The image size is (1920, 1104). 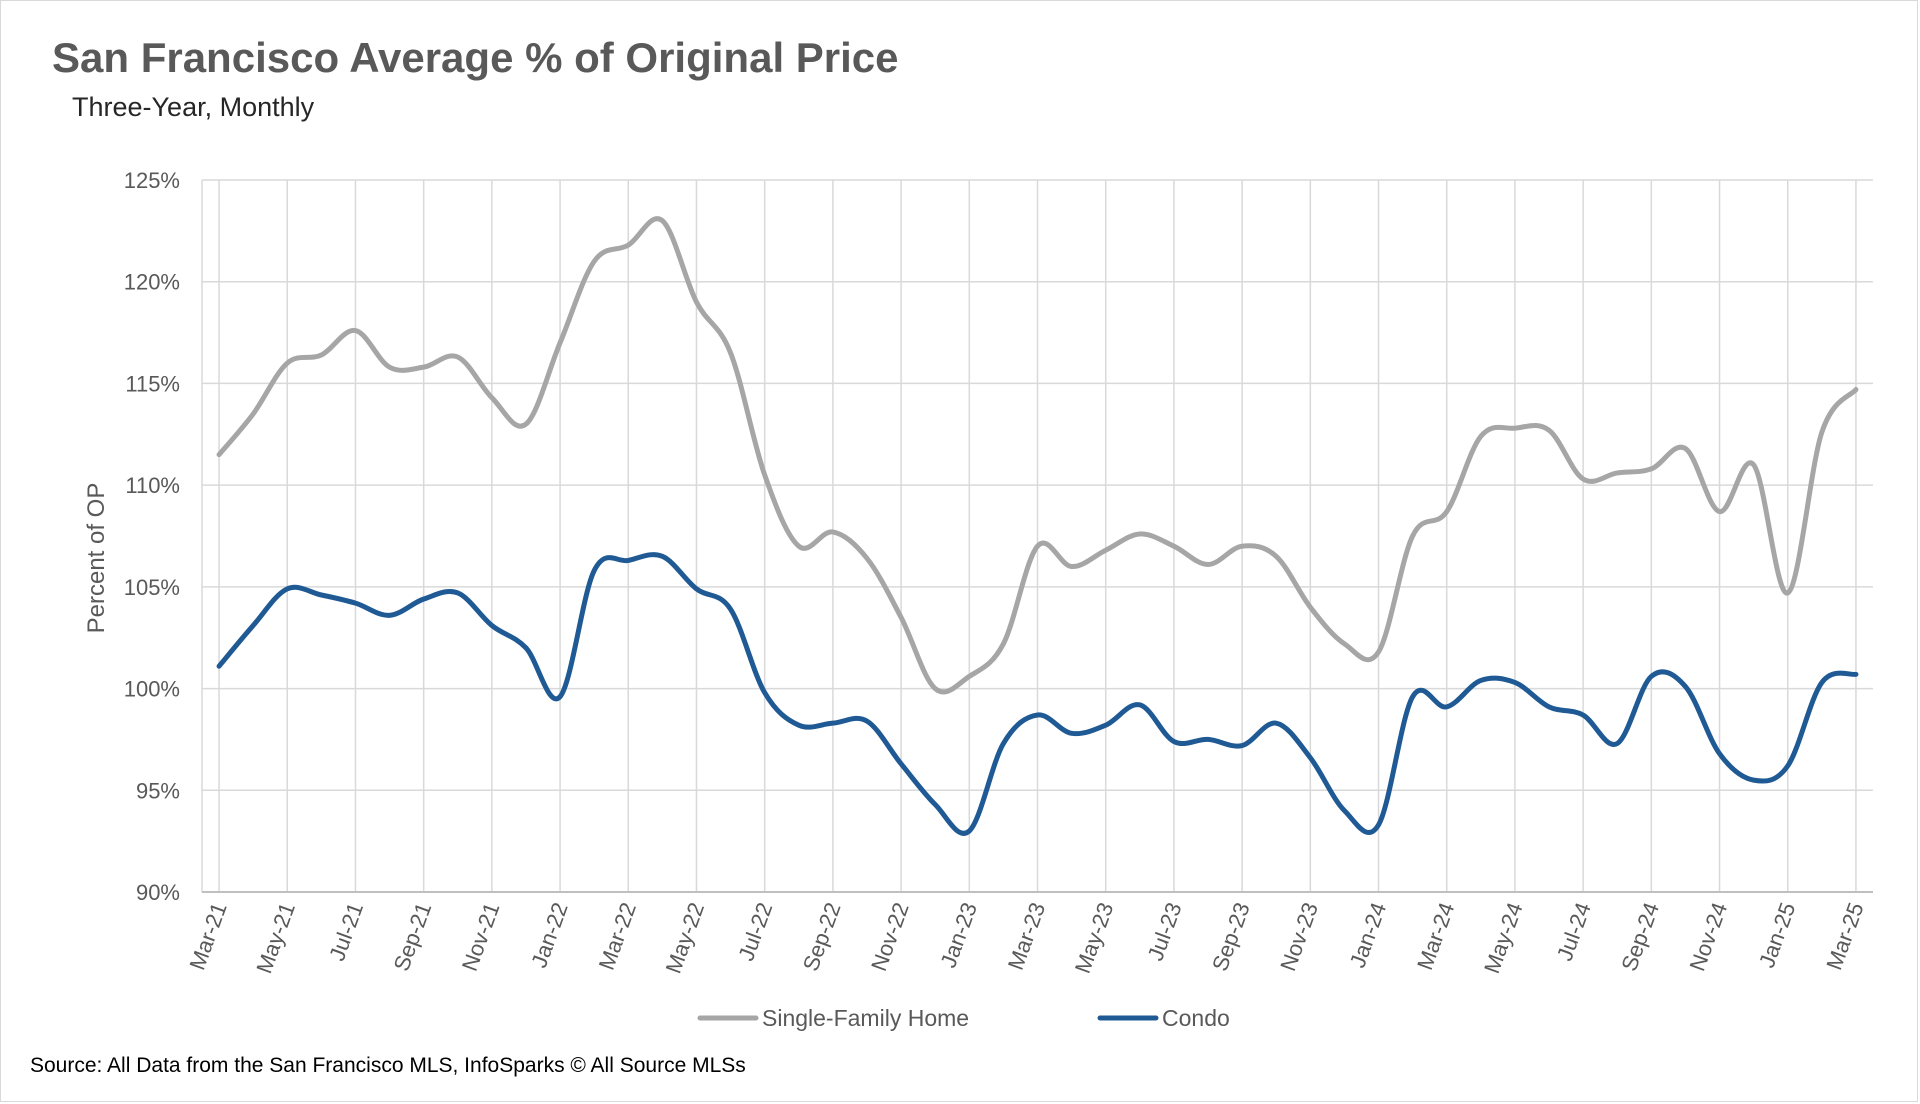 What do you see at coordinates (549, 935) in the screenshot?
I see `x-tick-label: Jan-22` at bounding box center [549, 935].